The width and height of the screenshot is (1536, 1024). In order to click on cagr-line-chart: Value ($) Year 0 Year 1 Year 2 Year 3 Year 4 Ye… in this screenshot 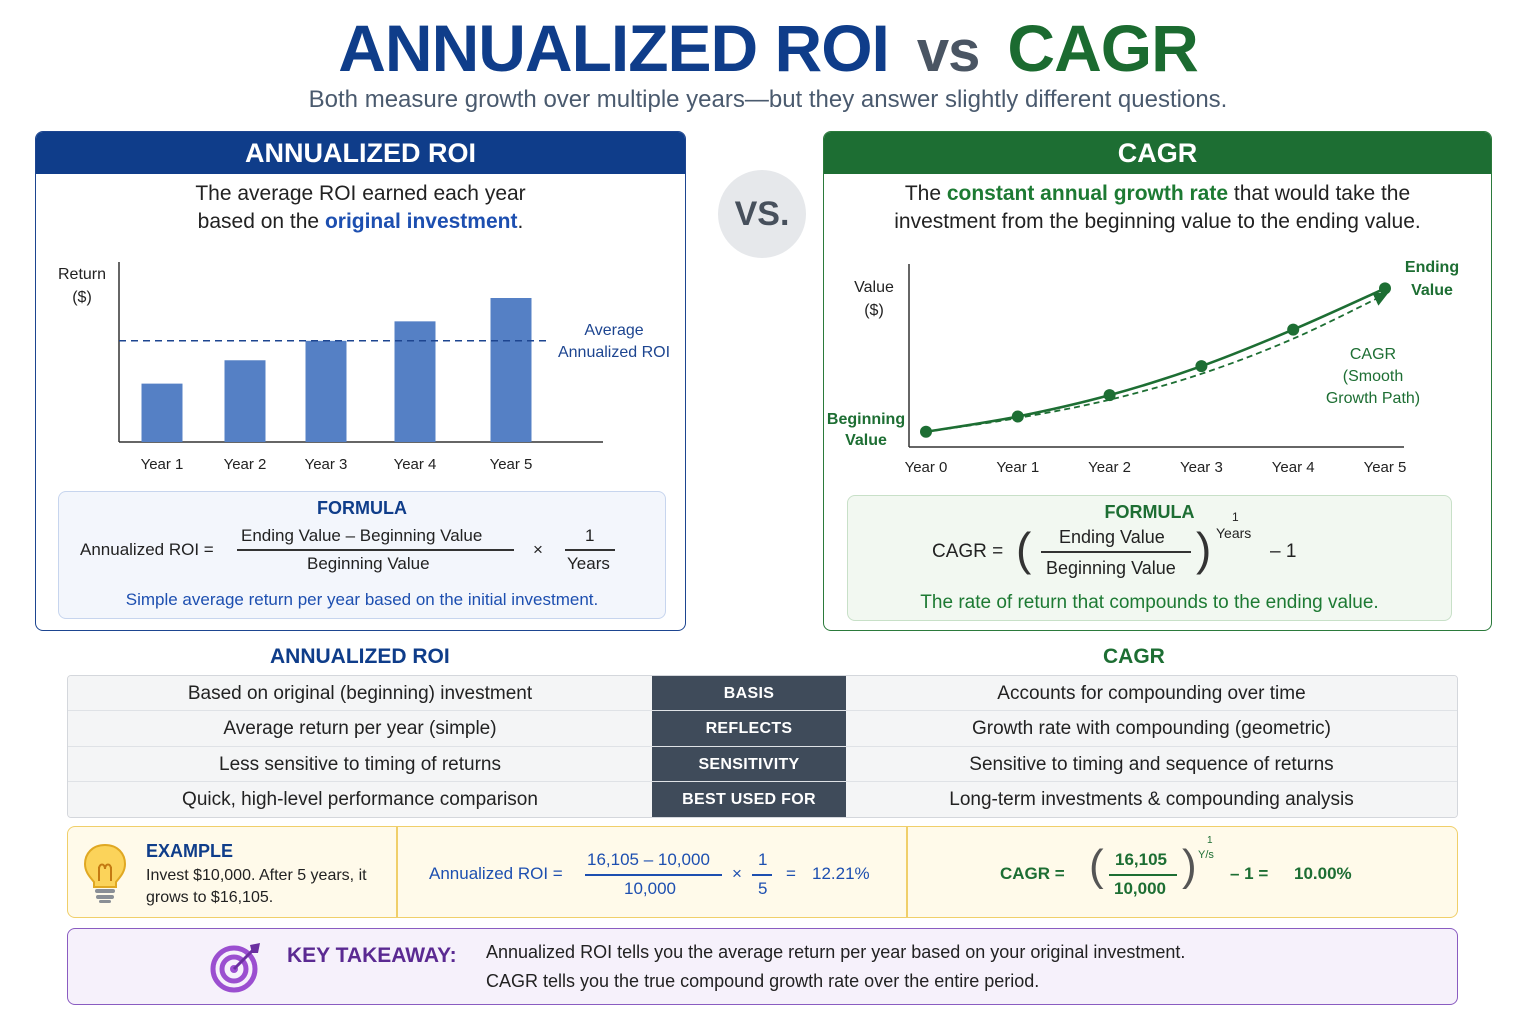, I will do `click(1143, 367)`.